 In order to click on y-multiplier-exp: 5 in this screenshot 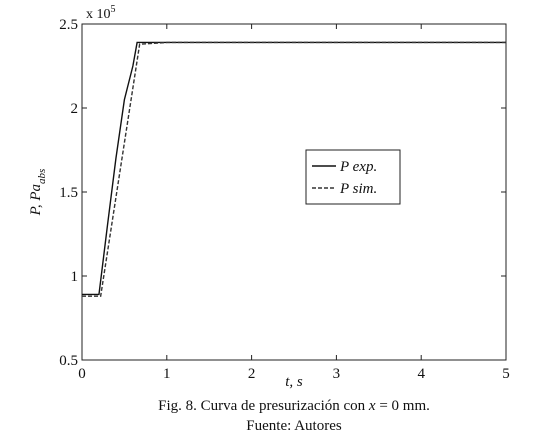, I will do `click(113, 9)`.